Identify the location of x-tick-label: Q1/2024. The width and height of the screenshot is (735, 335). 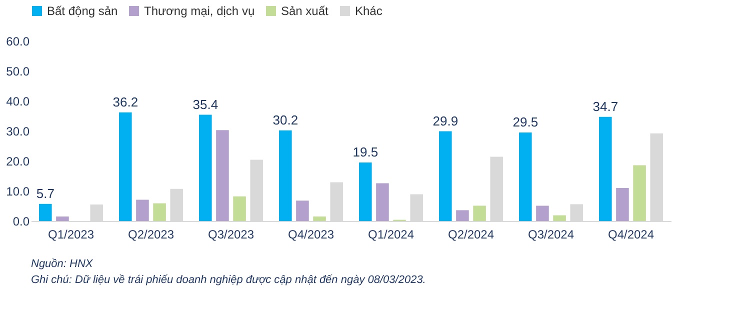
(391, 235).